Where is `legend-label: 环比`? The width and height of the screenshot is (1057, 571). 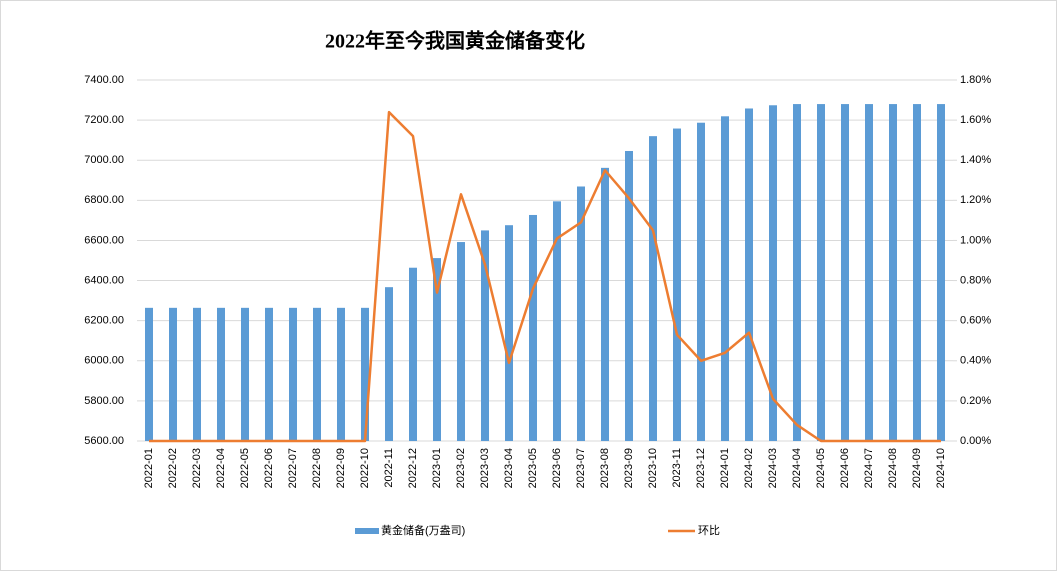
legend-label: 环比 is located at coordinates (709, 530).